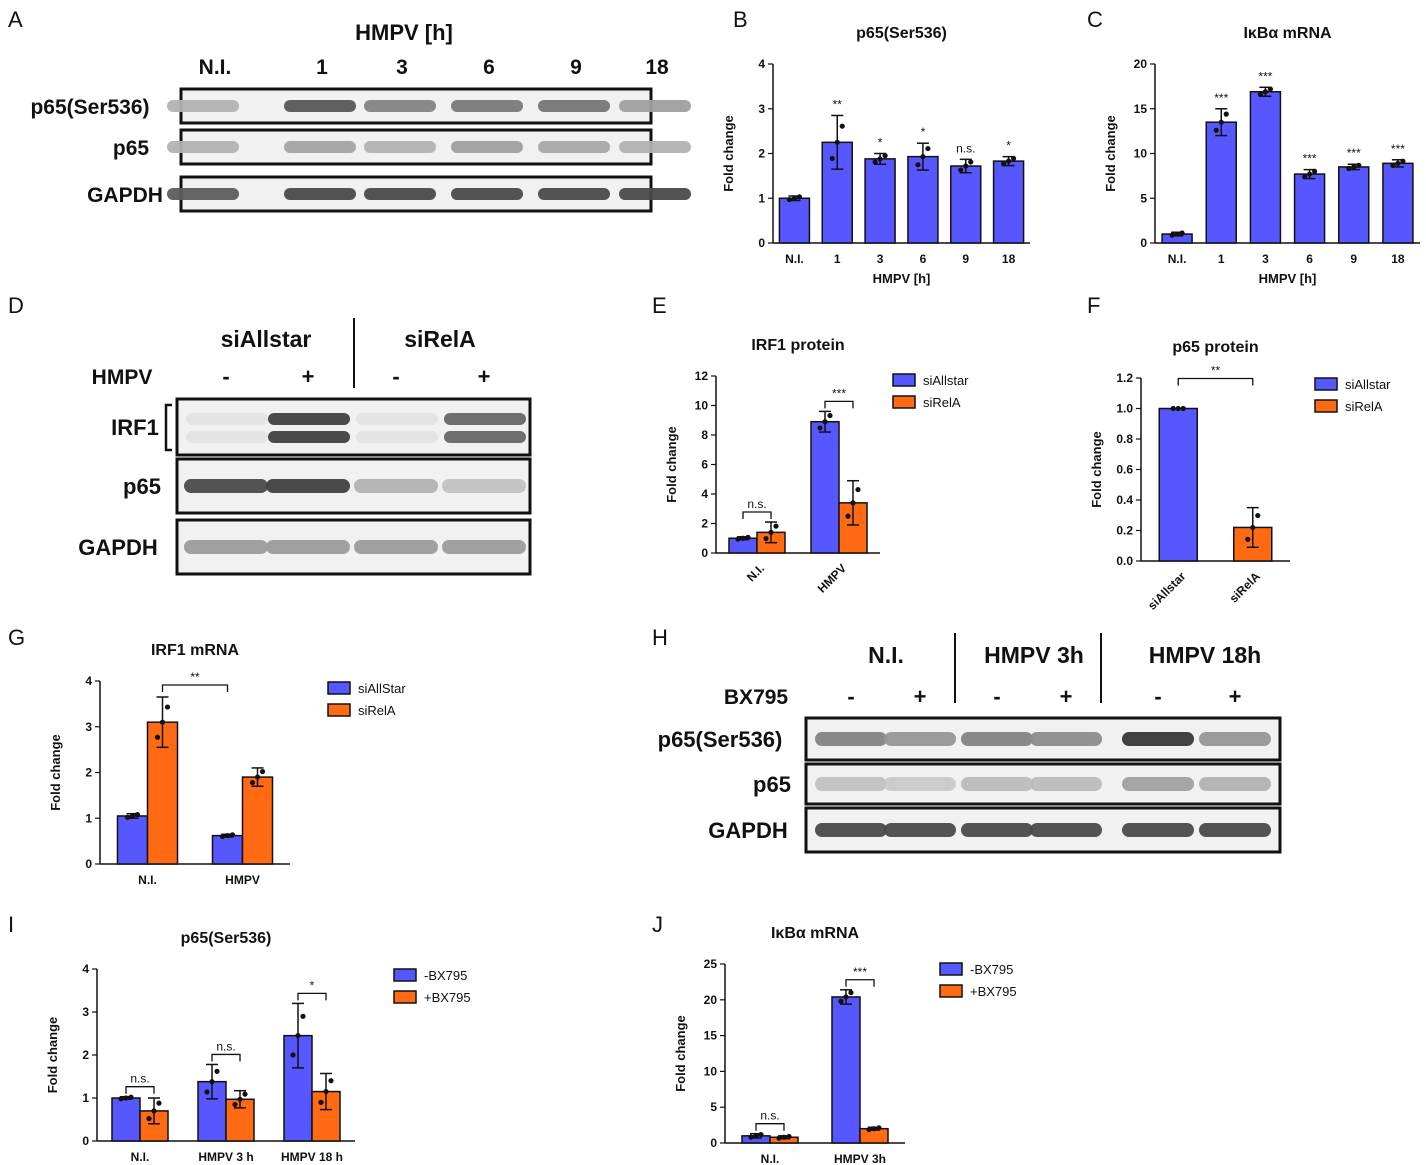 The height and width of the screenshot is (1165, 1426). Describe the element at coordinates (740, 19) in the screenshot. I see `panel-letter-B: B` at that location.